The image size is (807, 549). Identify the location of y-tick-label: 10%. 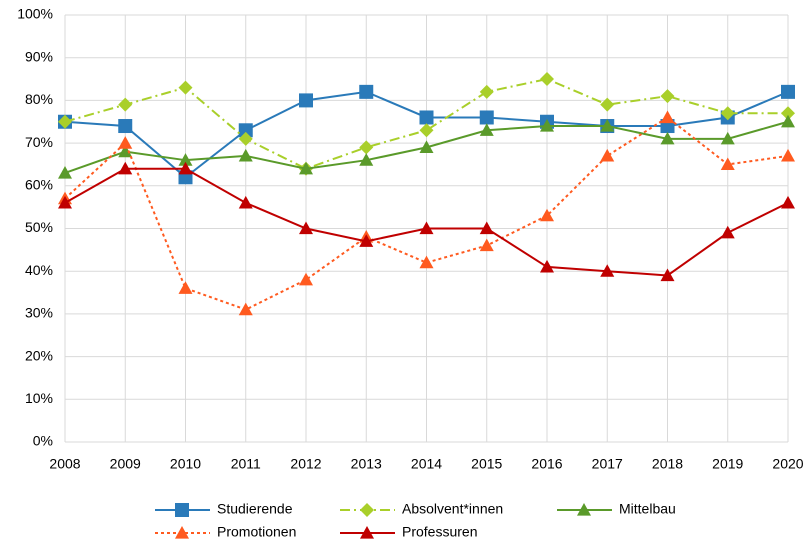
(39, 398).